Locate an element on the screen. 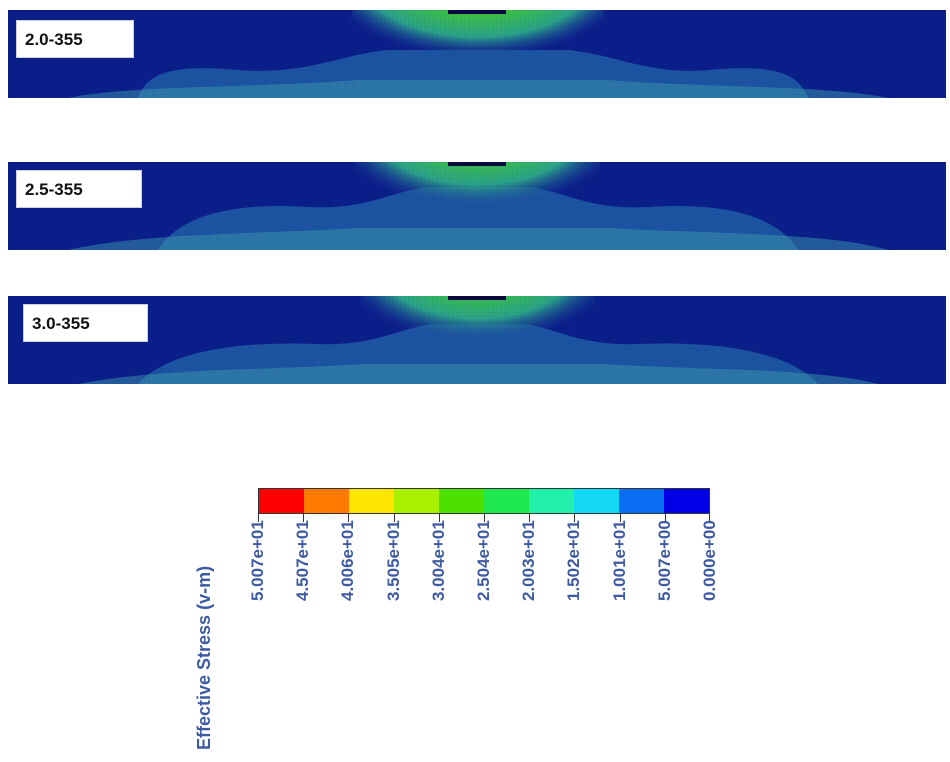 The width and height of the screenshot is (950, 762). color-legend is located at coordinates (484, 506).